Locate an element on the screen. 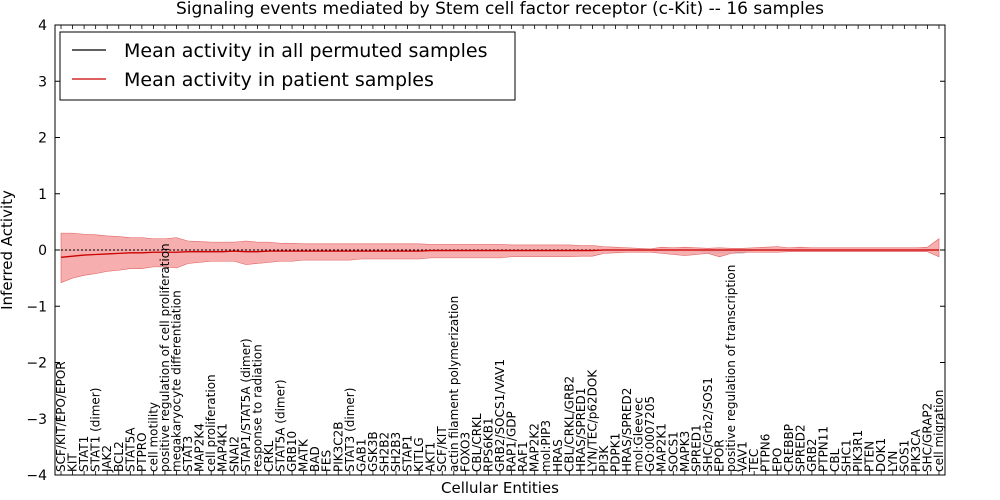  x-category-label: PIK3CA is located at coordinates (916, 450).